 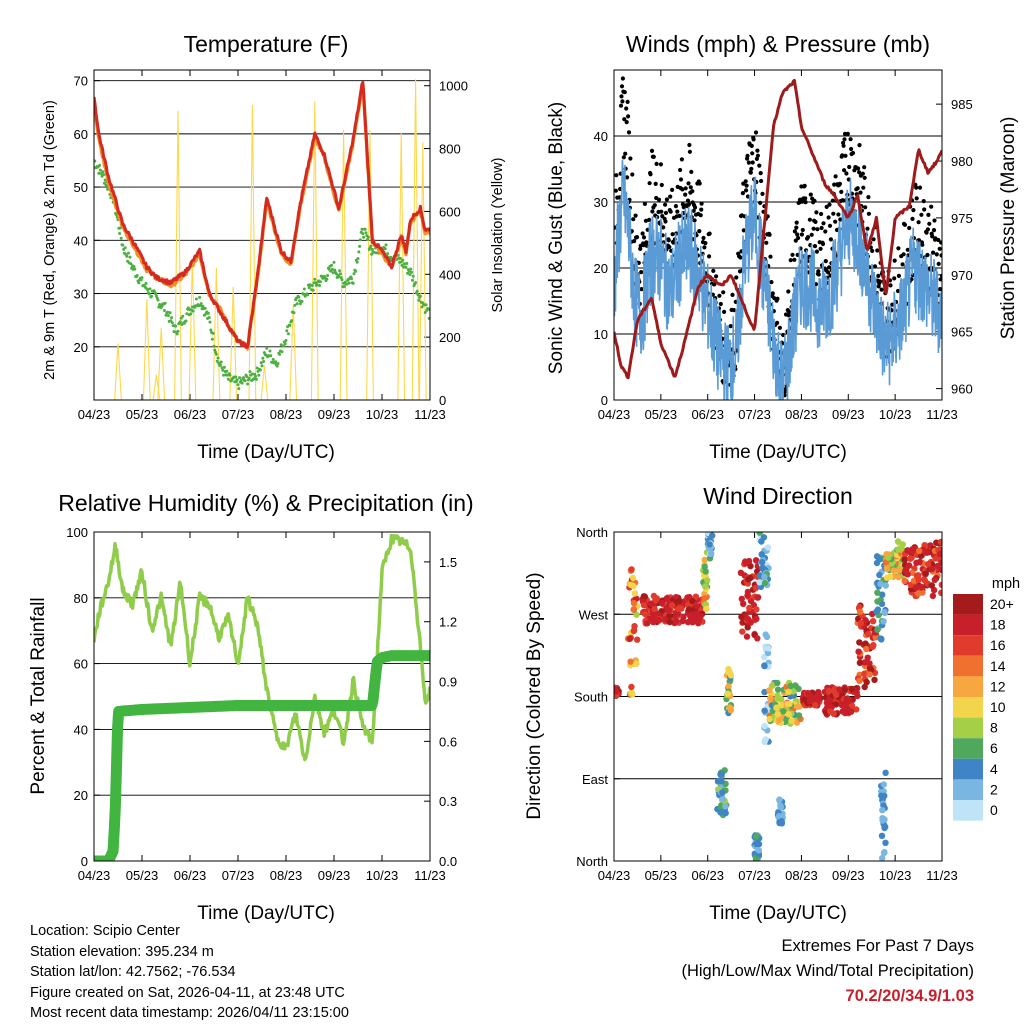 What do you see at coordinates (382, 875) in the screenshot?
I see `x-tick-label: 10/23` at bounding box center [382, 875].